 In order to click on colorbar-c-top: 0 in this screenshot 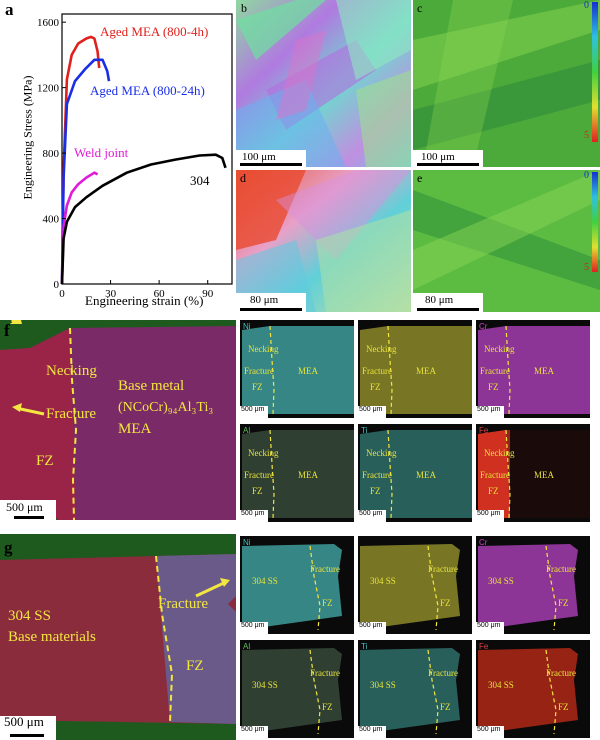, I will do `click(586, 5)`.